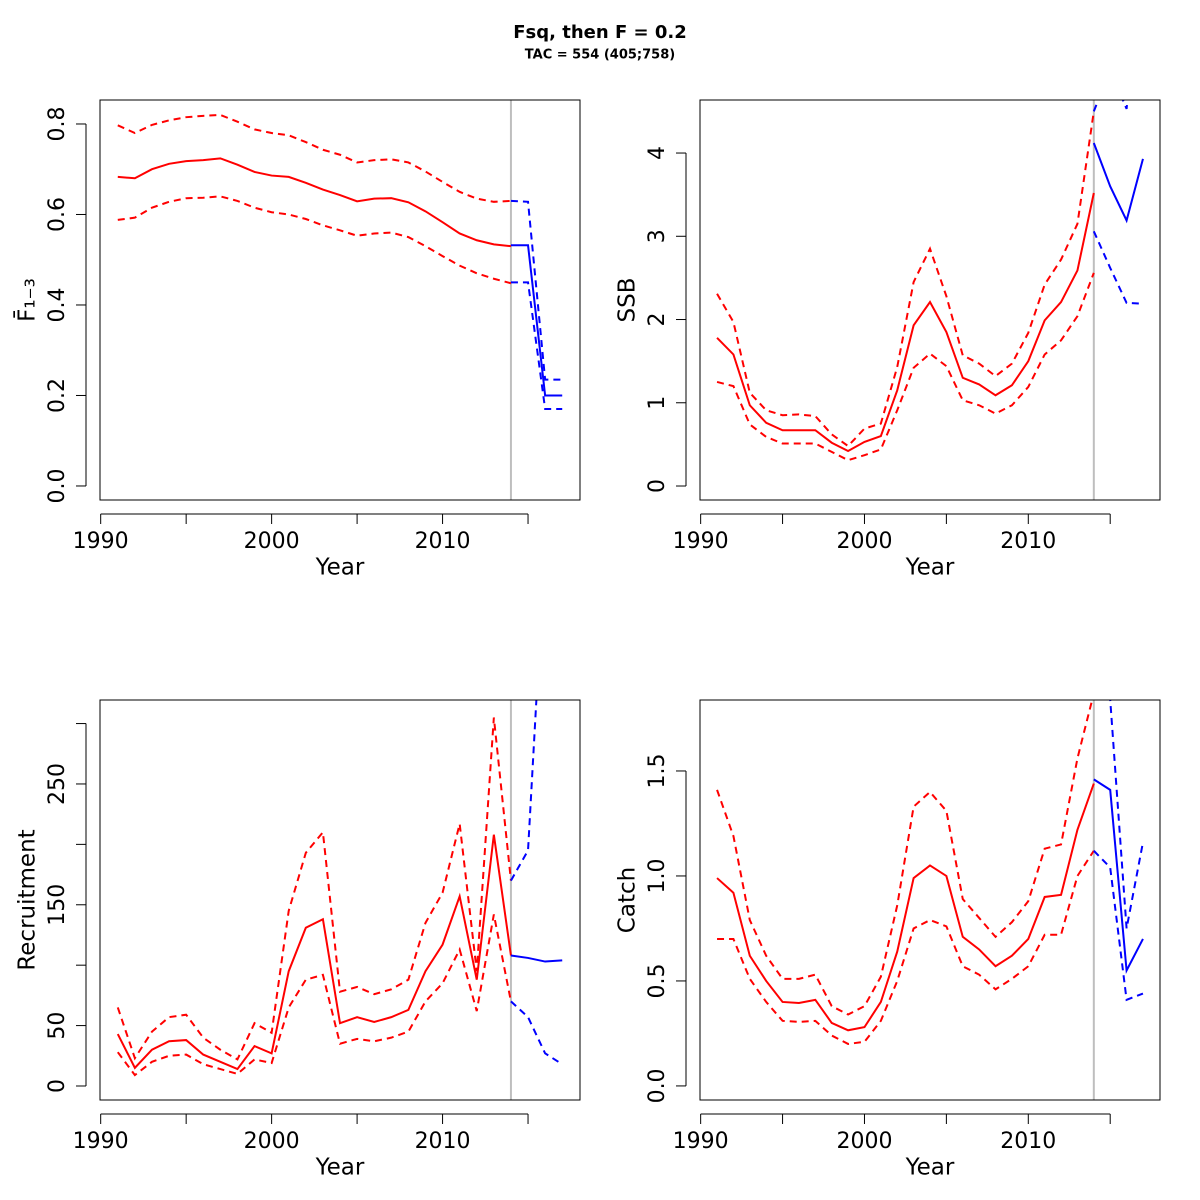 The width and height of the screenshot is (1200, 1200). I want to click on y-tick-label: 0.5, so click(657, 980).